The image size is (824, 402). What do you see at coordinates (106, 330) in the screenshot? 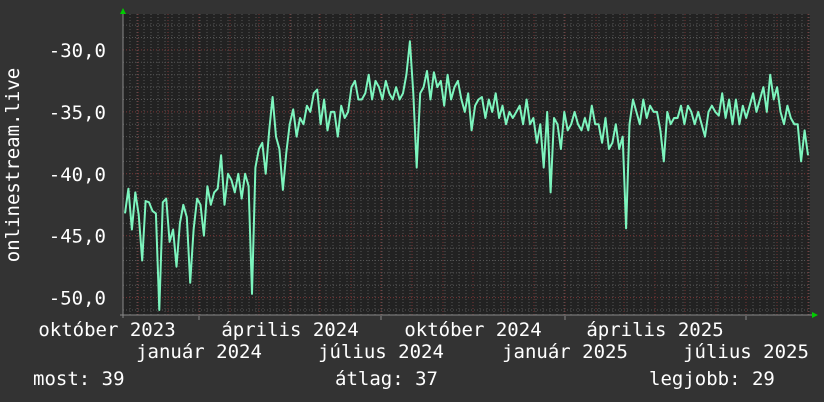
I see `x-tick-label: október 2023` at bounding box center [106, 330].